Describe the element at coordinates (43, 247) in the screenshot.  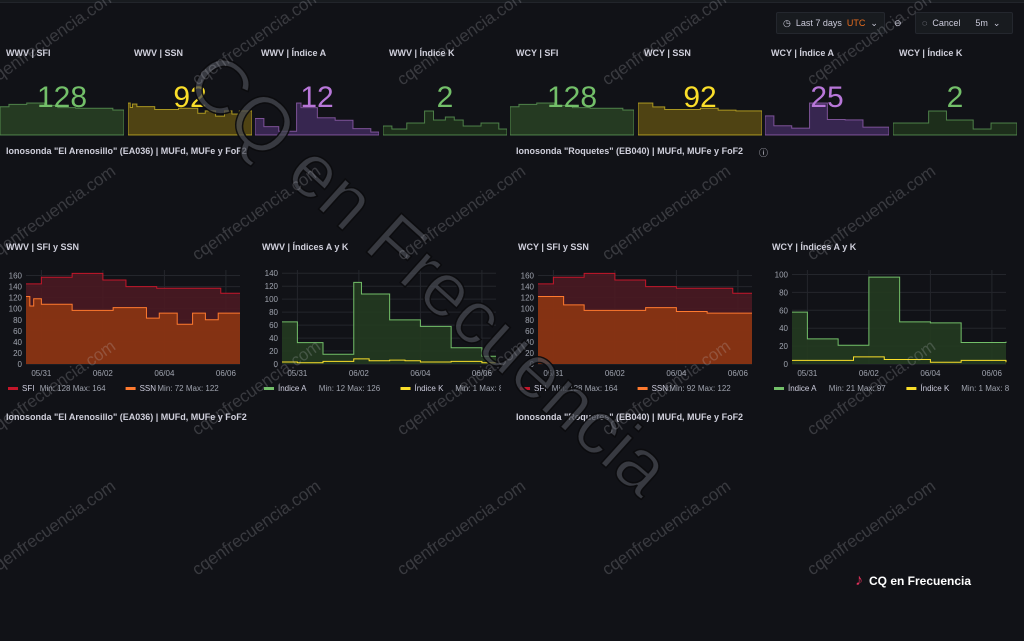
I see `chart-title: WWV | SFI y SSN` at that location.